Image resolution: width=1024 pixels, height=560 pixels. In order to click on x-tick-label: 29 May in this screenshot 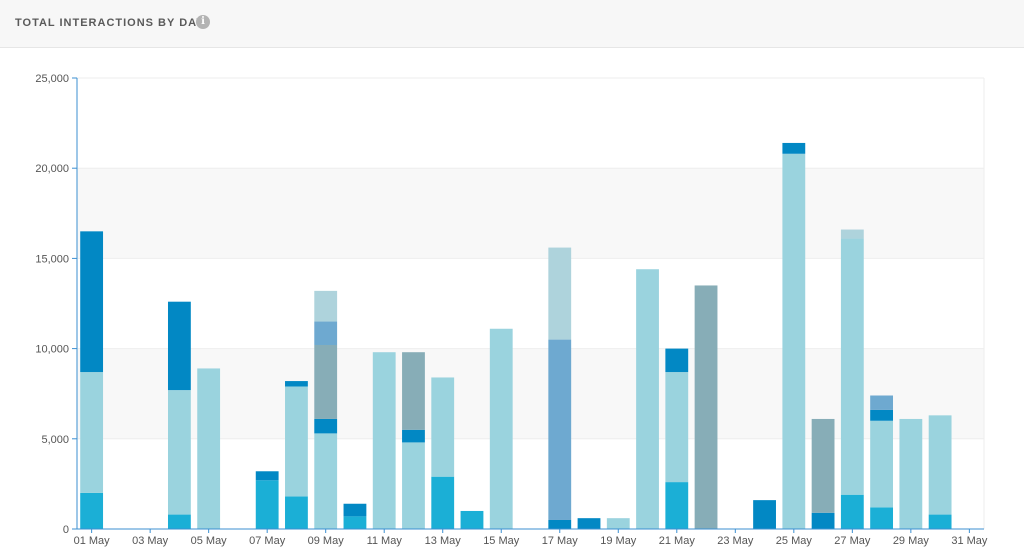, I will do `click(911, 541)`.